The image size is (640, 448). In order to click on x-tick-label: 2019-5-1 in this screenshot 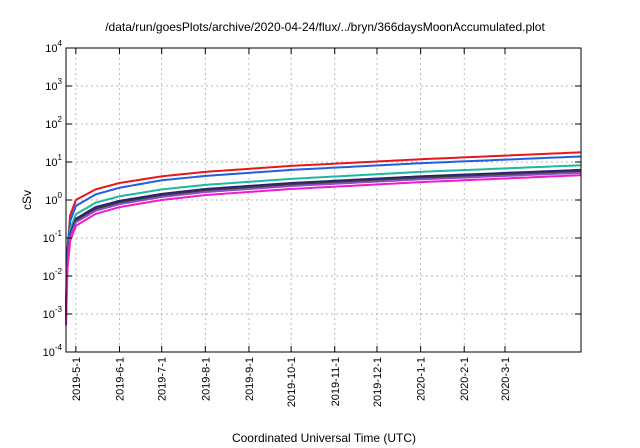, I will do `click(77, 379)`.